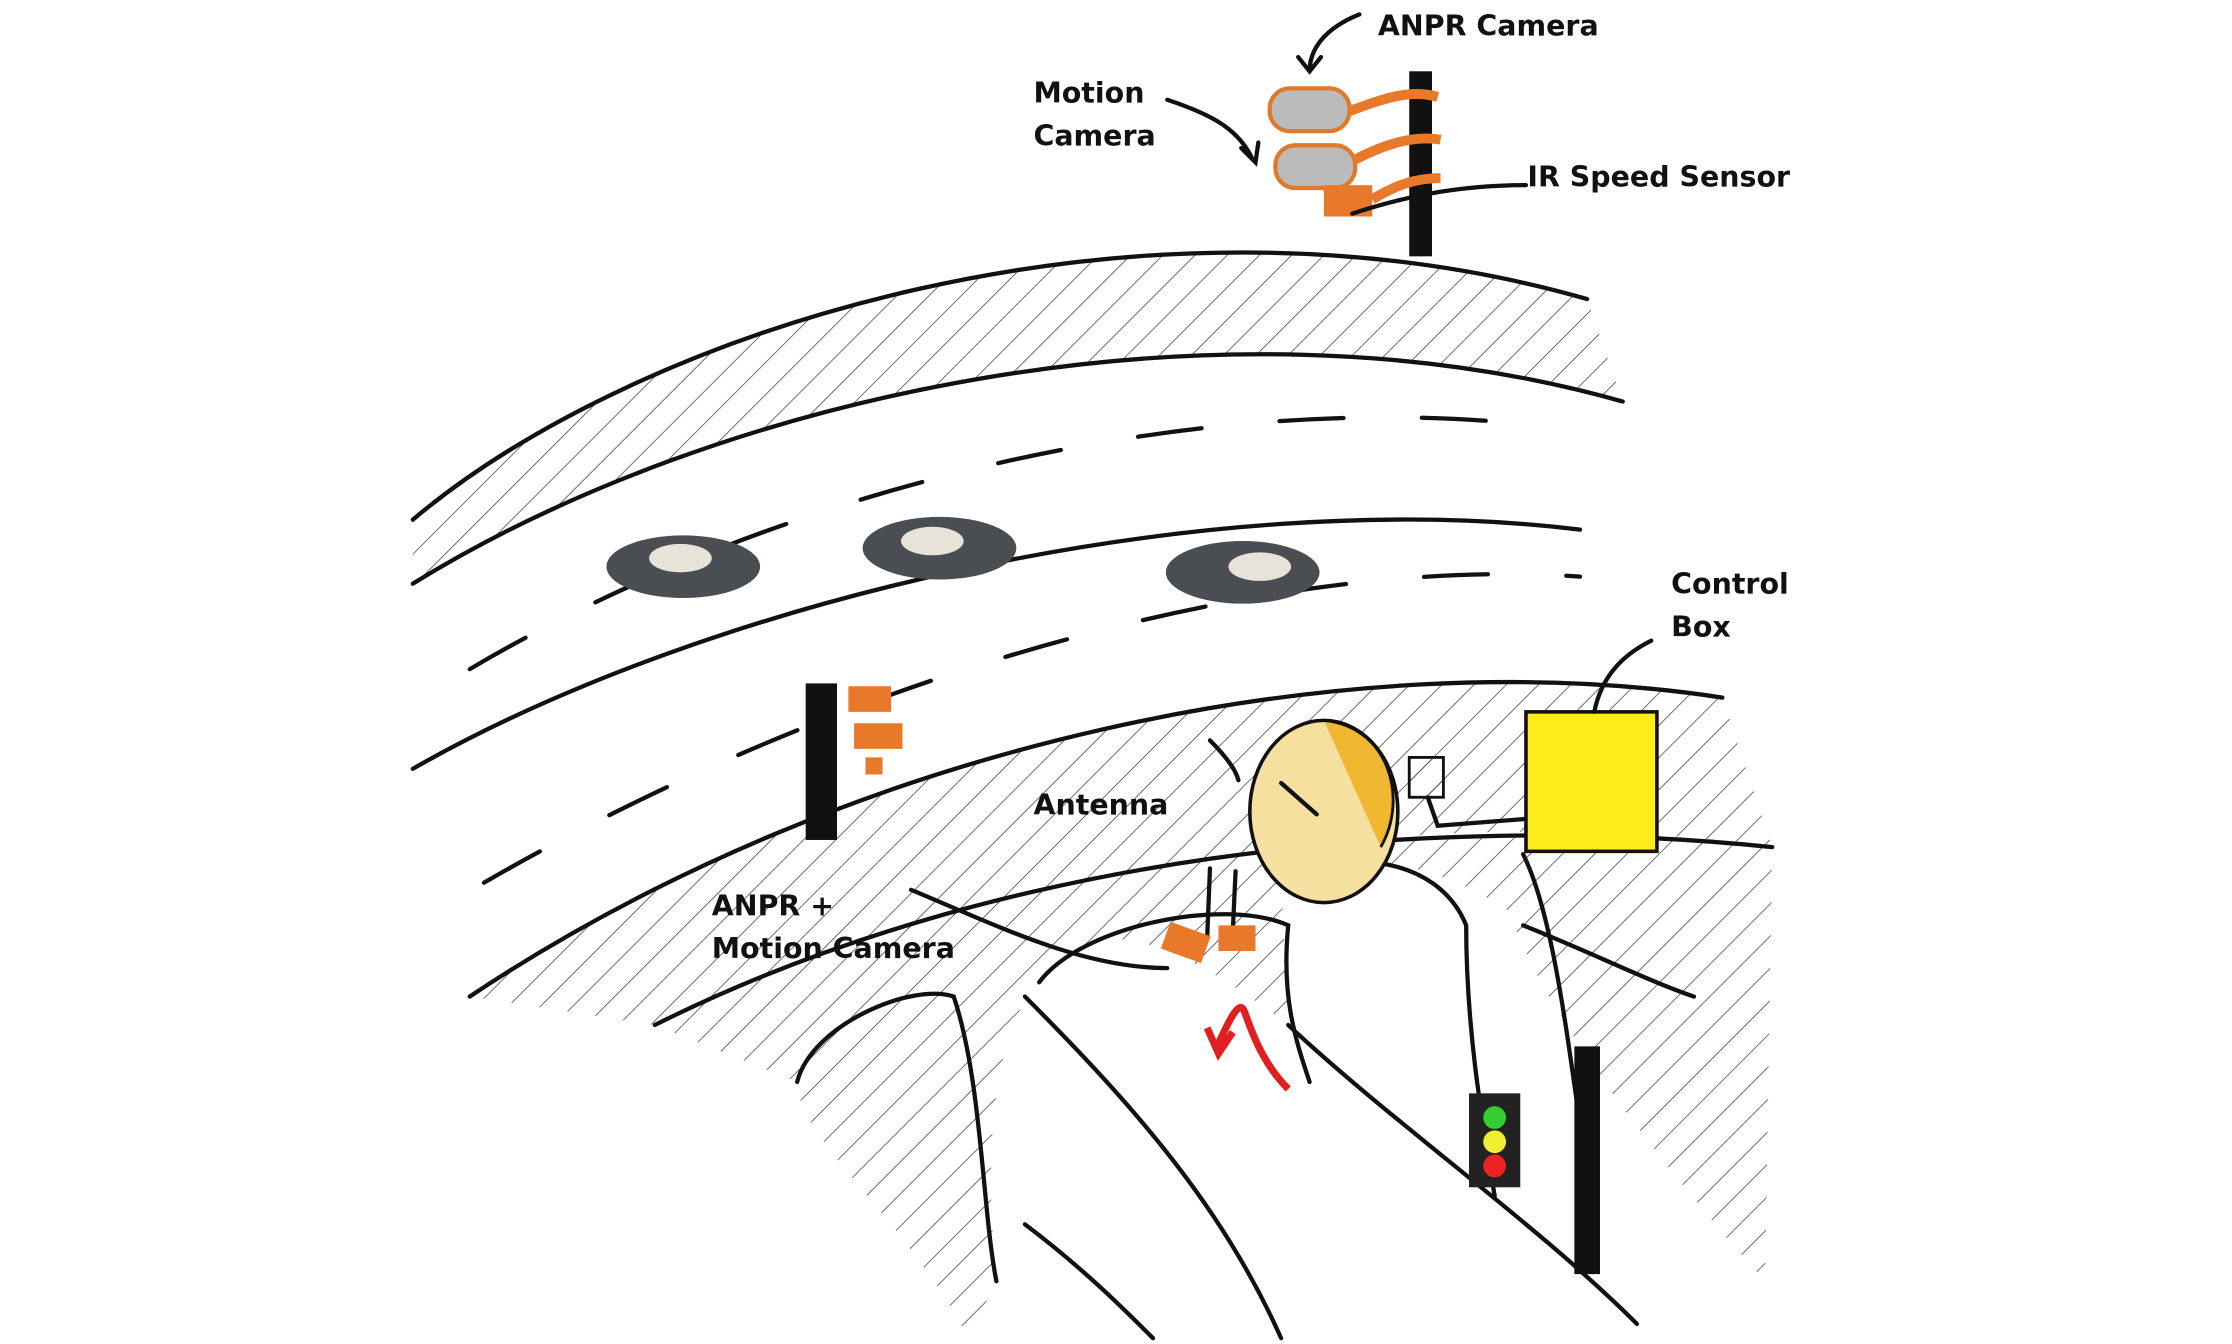  What do you see at coordinates (833, 927) in the screenshot?
I see `label: ANPR + Motion Camera` at bounding box center [833, 927].